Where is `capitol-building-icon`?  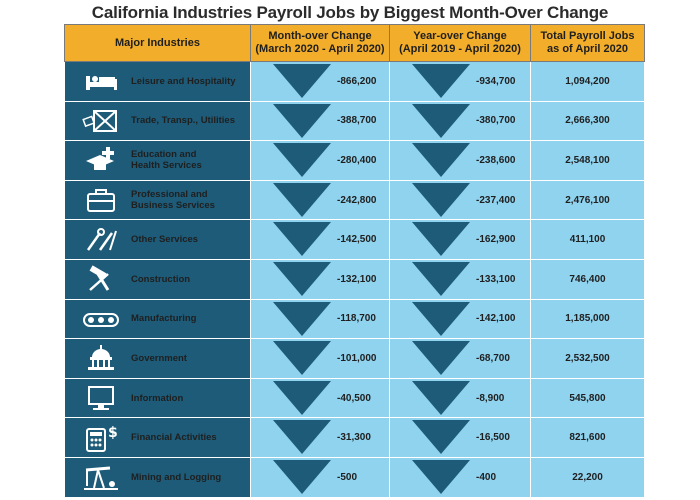 capitol-building-icon is located at coordinates (101, 358).